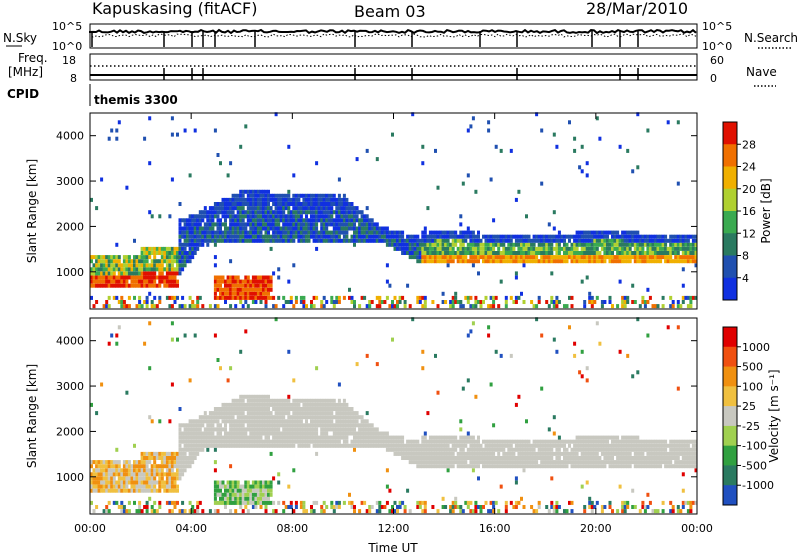 Image resolution: width=800 pixels, height=554 pixels. What do you see at coordinates (730, 222) in the screenshot?
I see `colorbar-swatch` at bounding box center [730, 222].